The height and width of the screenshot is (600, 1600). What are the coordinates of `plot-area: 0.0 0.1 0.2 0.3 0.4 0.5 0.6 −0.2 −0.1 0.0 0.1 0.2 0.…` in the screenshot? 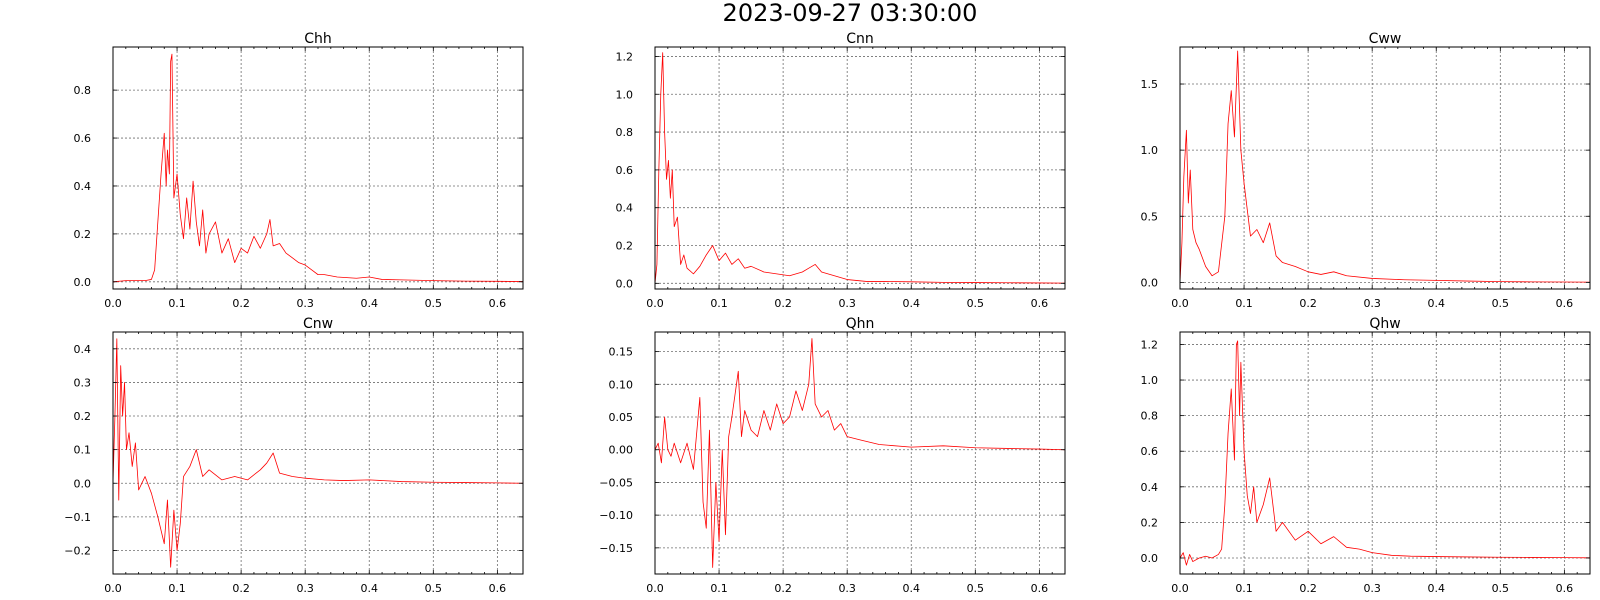 It's located at (294, 463).